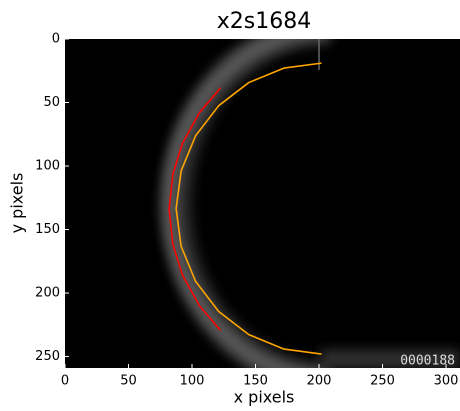  Describe the element at coordinates (446, 381) in the screenshot. I see `x-tick-label: 300` at that location.